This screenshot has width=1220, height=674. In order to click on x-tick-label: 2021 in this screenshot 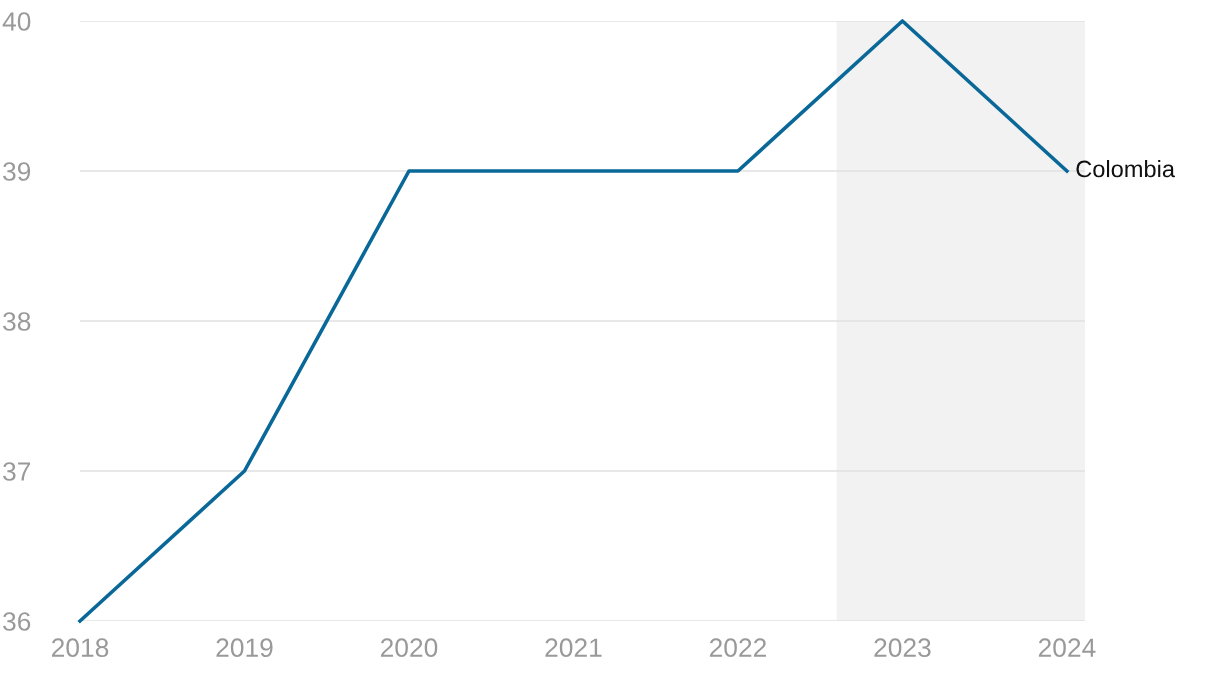, I will do `click(573, 648)`.